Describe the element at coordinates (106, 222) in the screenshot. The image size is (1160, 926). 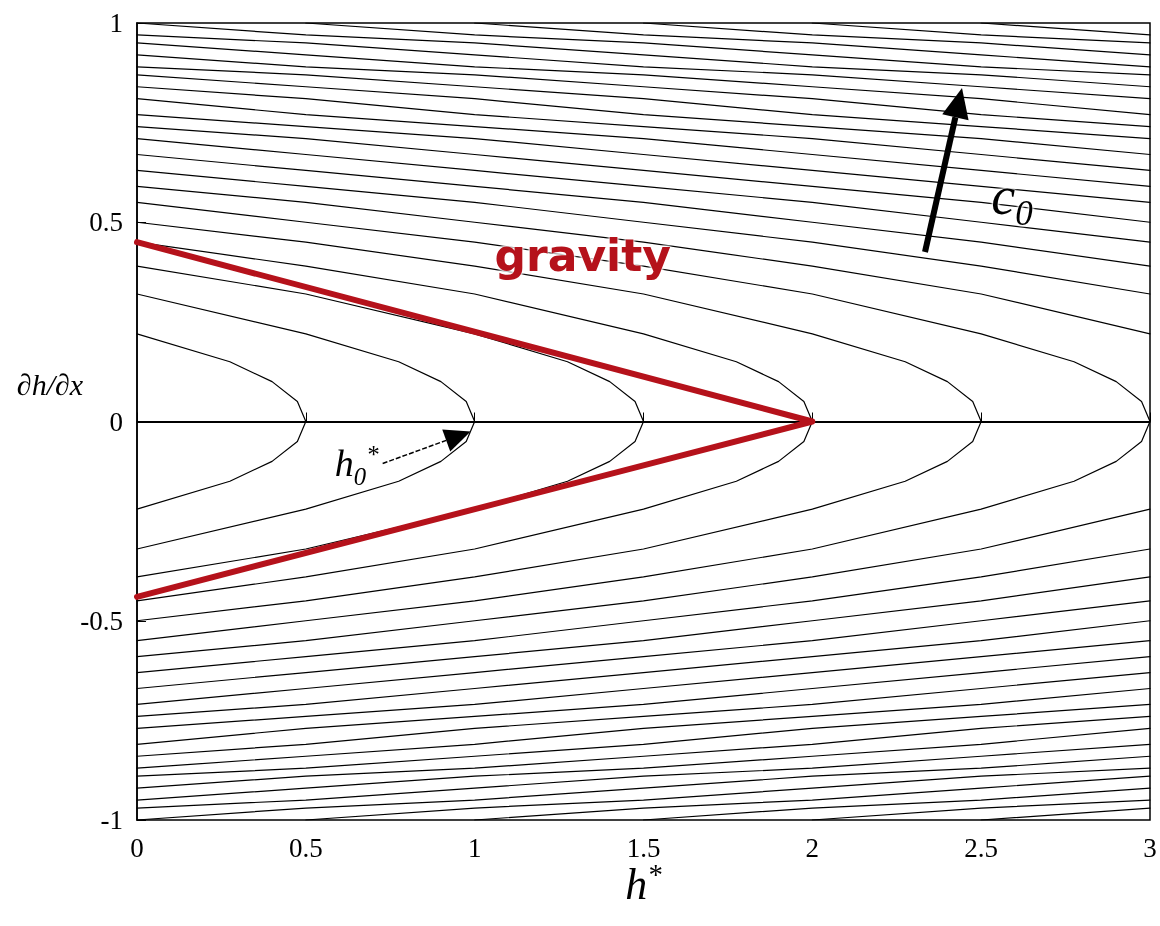
I see `y-tick-label: 0.5` at that location.